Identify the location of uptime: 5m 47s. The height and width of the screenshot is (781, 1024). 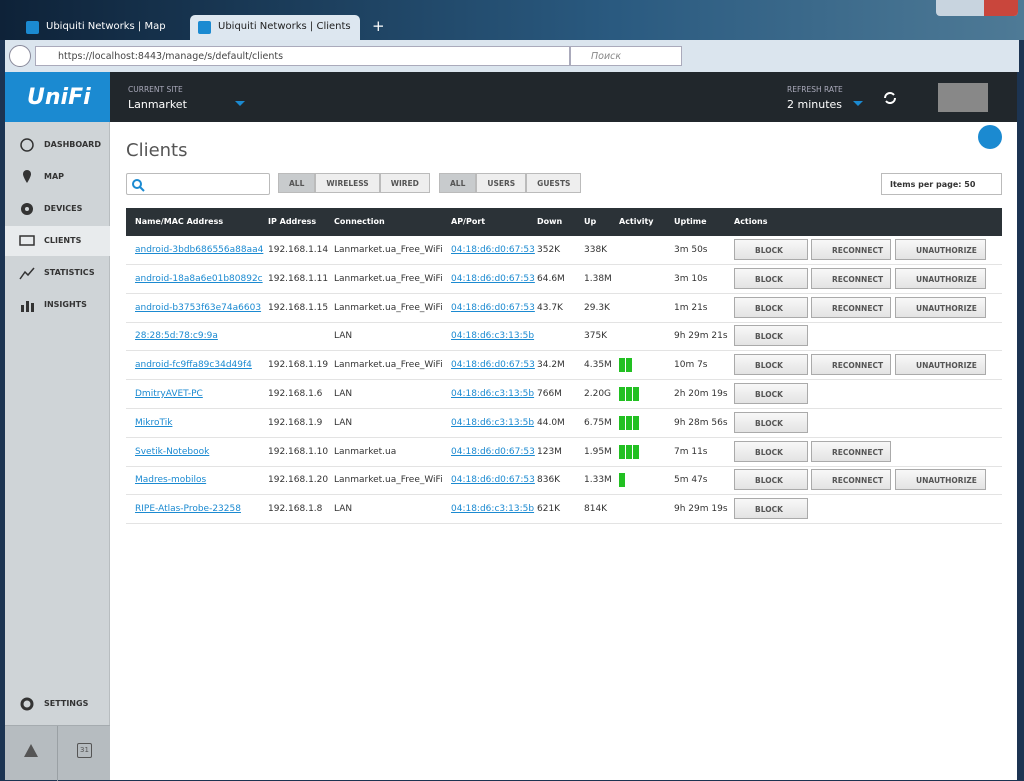
(691, 480).